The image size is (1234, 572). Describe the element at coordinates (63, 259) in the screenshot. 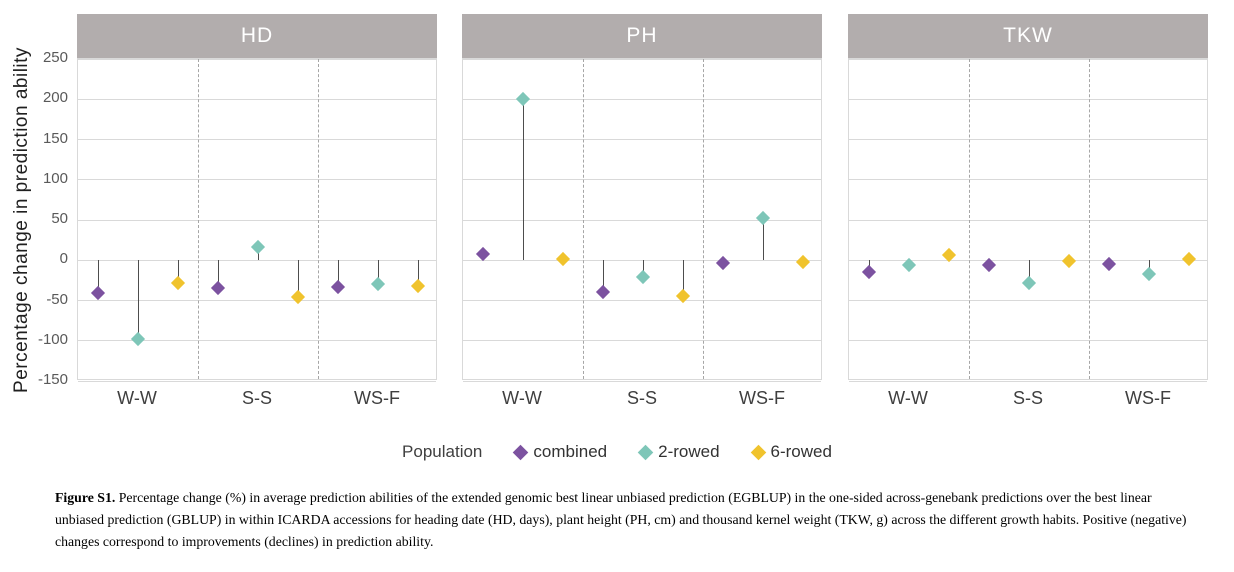

I see `y-tick-label: 0` at that location.